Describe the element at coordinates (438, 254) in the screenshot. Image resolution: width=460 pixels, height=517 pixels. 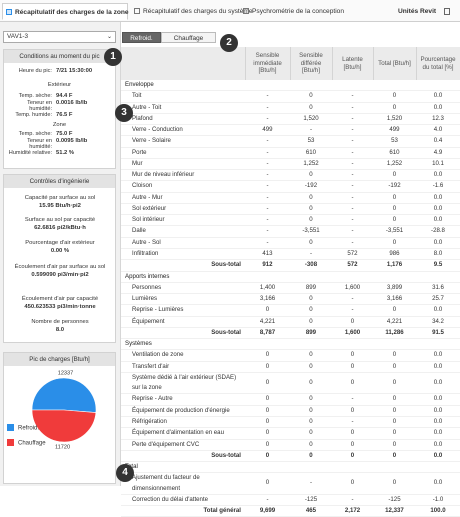
I see `cell: 8.0` at that location.